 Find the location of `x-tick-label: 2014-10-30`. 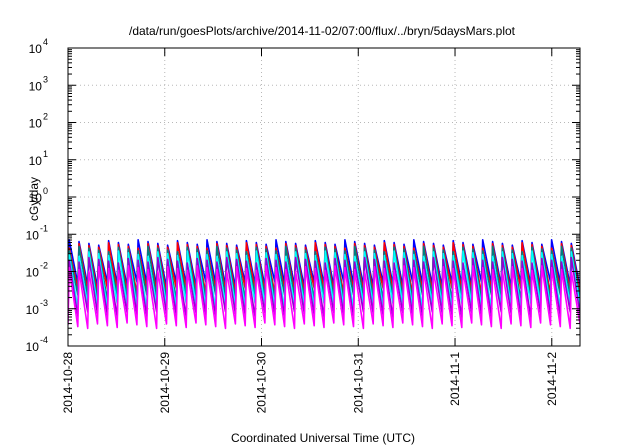

x-tick-label: 2014-10-30 is located at coordinates (262, 383).